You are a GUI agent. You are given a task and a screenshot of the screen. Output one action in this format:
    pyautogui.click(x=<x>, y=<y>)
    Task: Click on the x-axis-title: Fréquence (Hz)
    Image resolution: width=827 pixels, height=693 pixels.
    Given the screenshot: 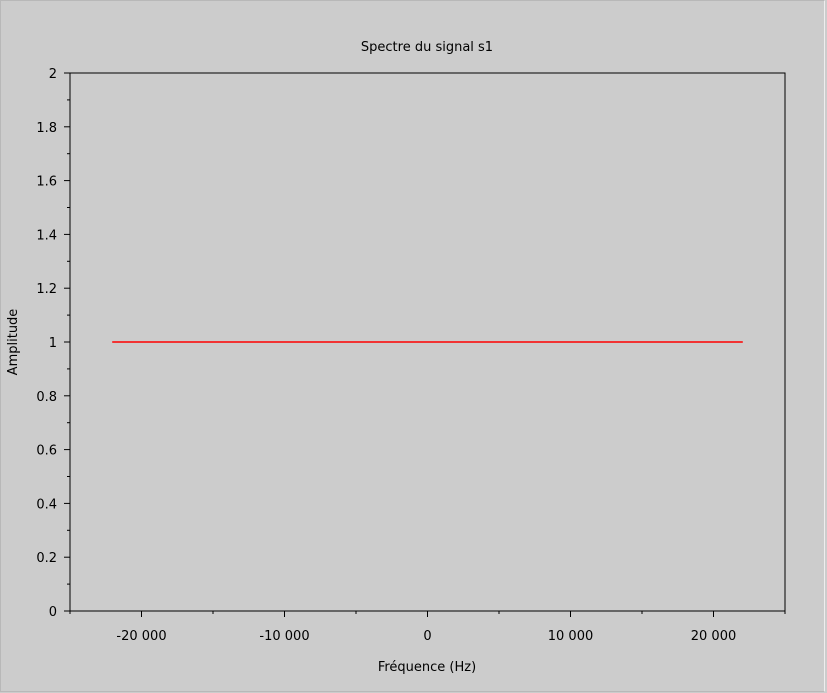 What is the action you would take?
    pyautogui.click(x=427, y=667)
    